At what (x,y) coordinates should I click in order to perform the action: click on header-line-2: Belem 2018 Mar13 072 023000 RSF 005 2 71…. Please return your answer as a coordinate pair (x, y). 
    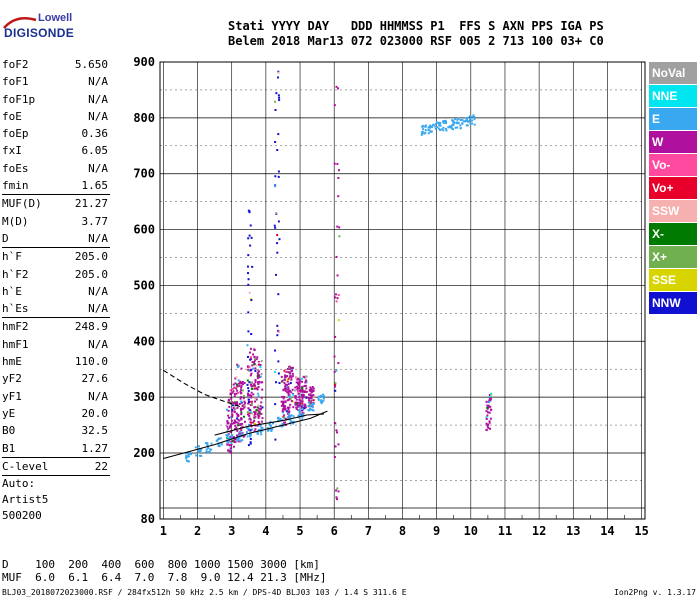
    Looking at the image, I should click on (416, 41).